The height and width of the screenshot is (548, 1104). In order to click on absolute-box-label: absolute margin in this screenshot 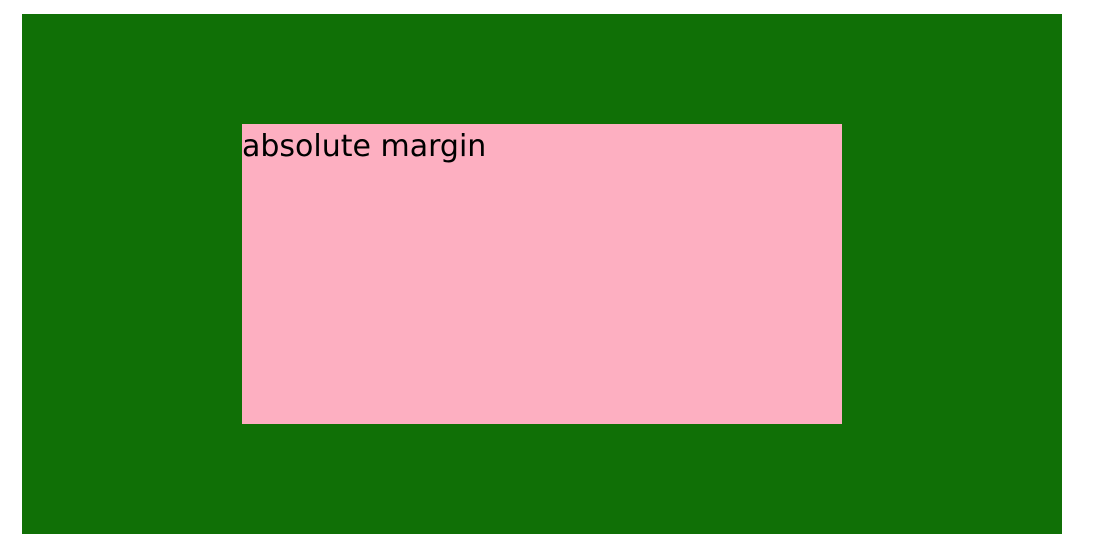, I will do `click(364, 146)`.